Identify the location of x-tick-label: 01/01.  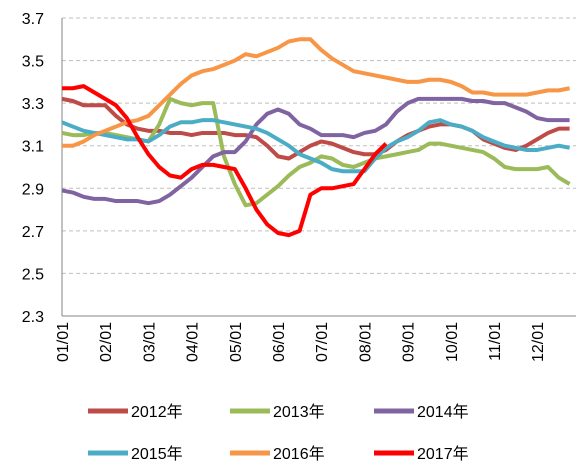
(63, 342).